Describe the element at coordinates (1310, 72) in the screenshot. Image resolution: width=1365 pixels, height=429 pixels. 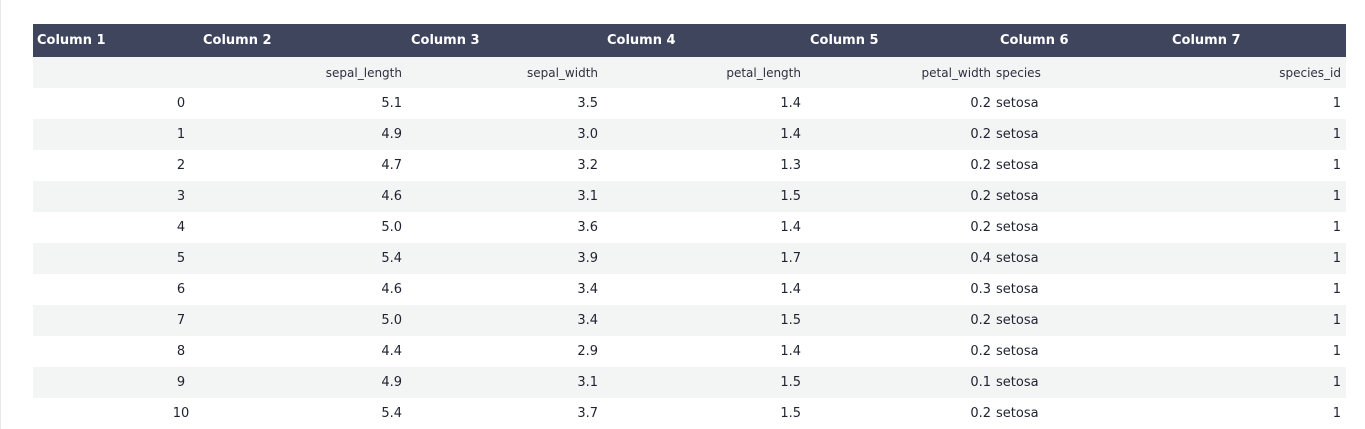
I see `field-name-species-id: species_id` at that location.